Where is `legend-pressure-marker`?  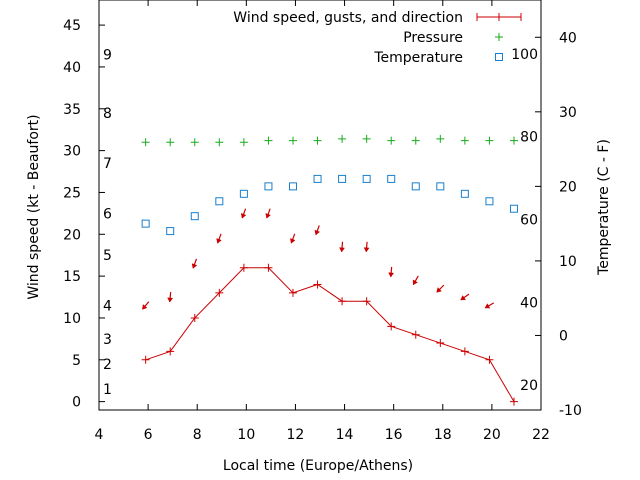 legend-pressure-marker is located at coordinates (499, 37).